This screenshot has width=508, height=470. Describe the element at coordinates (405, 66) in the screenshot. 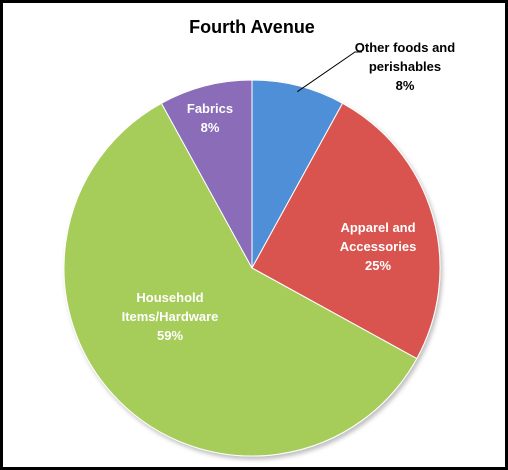

I see `slice-label-other-foods-and-perishables: Other foods and perishables 8%` at that location.